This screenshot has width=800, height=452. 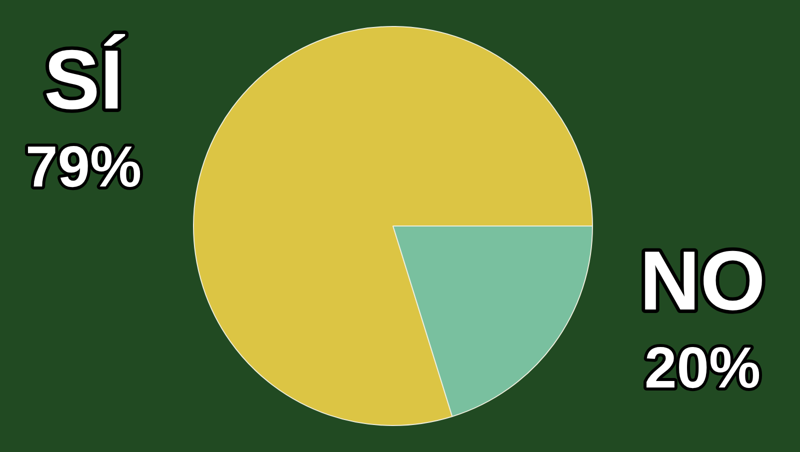 What do you see at coordinates (703, 281) in the screenshot?
I see `slice-label: NO` at bounding box center [703, 281].